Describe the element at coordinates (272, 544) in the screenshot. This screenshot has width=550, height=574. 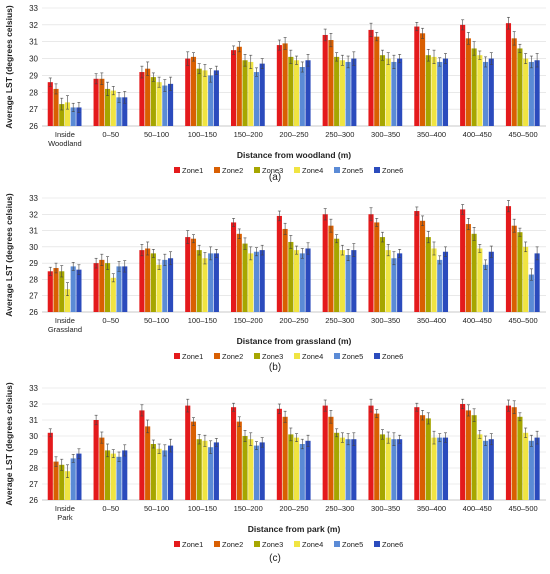
I see `legend-label-zone3: Zone3` at that location.